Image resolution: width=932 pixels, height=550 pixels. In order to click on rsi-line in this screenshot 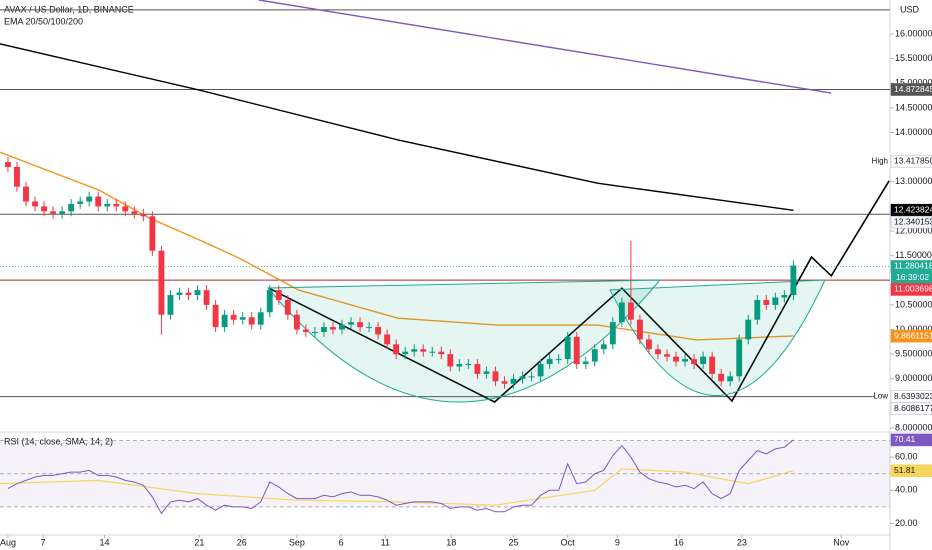, I will do `click(400, 477)`.